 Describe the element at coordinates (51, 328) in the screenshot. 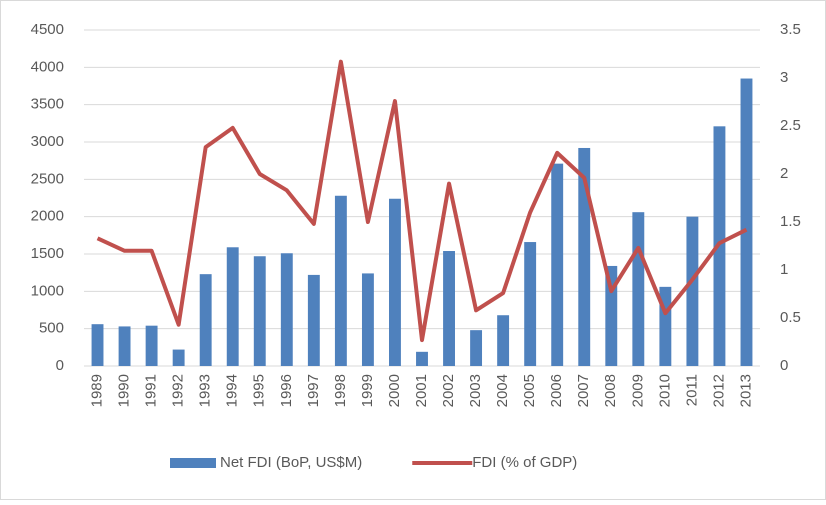

I see `y-tick-label: 500` at that location.